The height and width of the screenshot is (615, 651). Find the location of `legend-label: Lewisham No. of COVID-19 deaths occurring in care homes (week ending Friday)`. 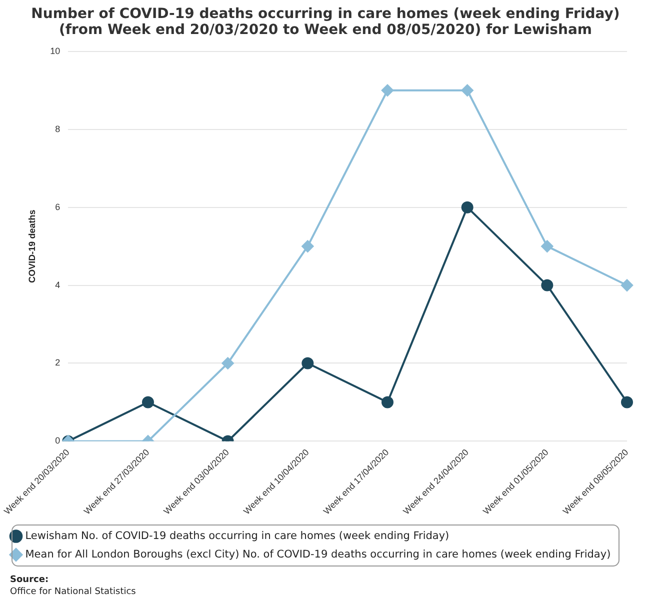

legend-label: Lewisham No. of COVID-19 deaths occurring in care homes (week ending Friday) is located at coordinates (237, 536).